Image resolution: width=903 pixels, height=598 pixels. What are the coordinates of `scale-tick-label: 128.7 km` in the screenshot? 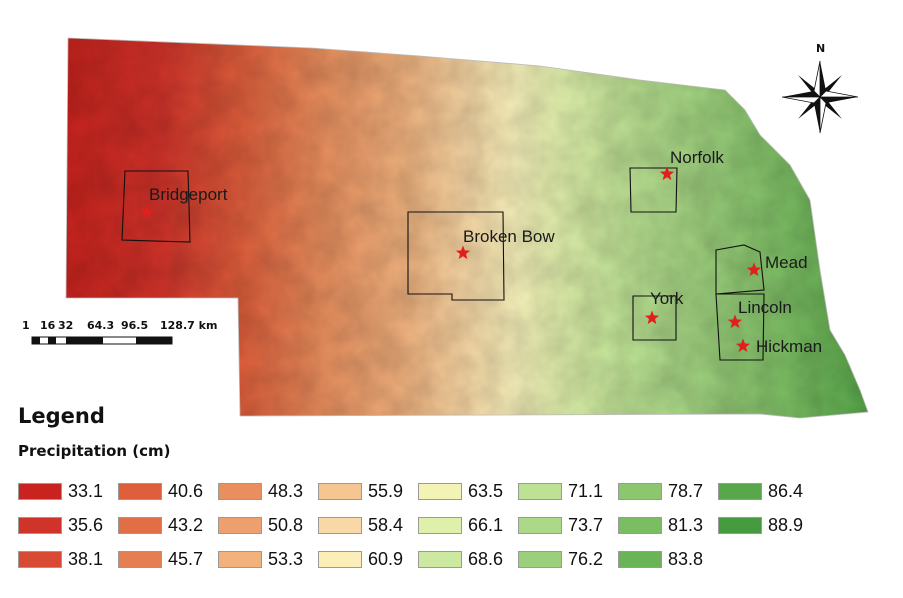 It's located at (188, 325).